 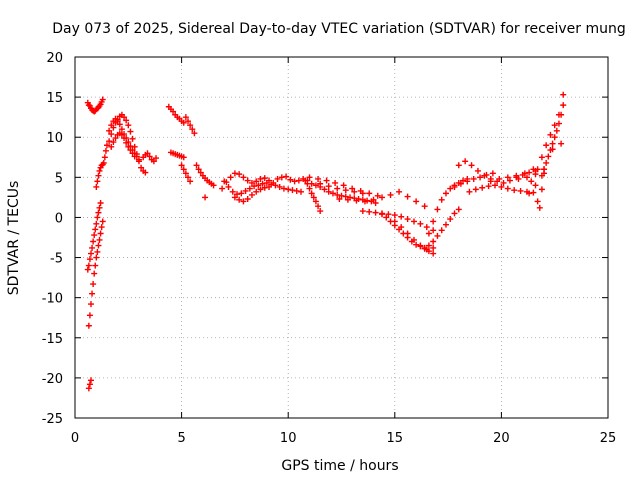 I want to click on y-tick-label: -10, so click(x=52, y=299).